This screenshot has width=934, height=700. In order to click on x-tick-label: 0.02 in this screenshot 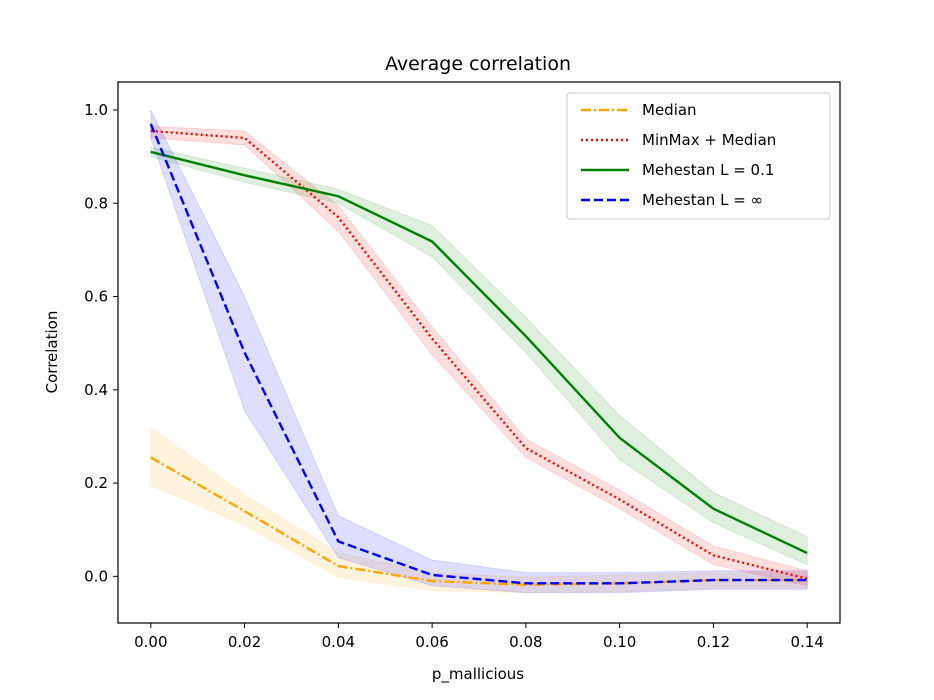, I will do `click(244, 642)`.